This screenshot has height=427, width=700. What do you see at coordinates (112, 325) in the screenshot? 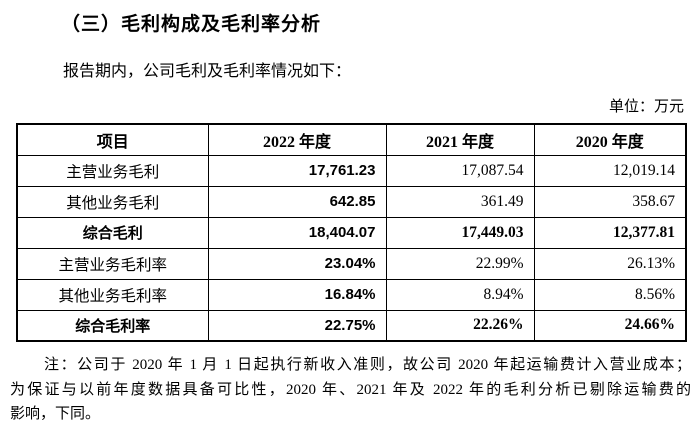
I see `row-label: 综合毛利率` at bounding box center [112, 325].